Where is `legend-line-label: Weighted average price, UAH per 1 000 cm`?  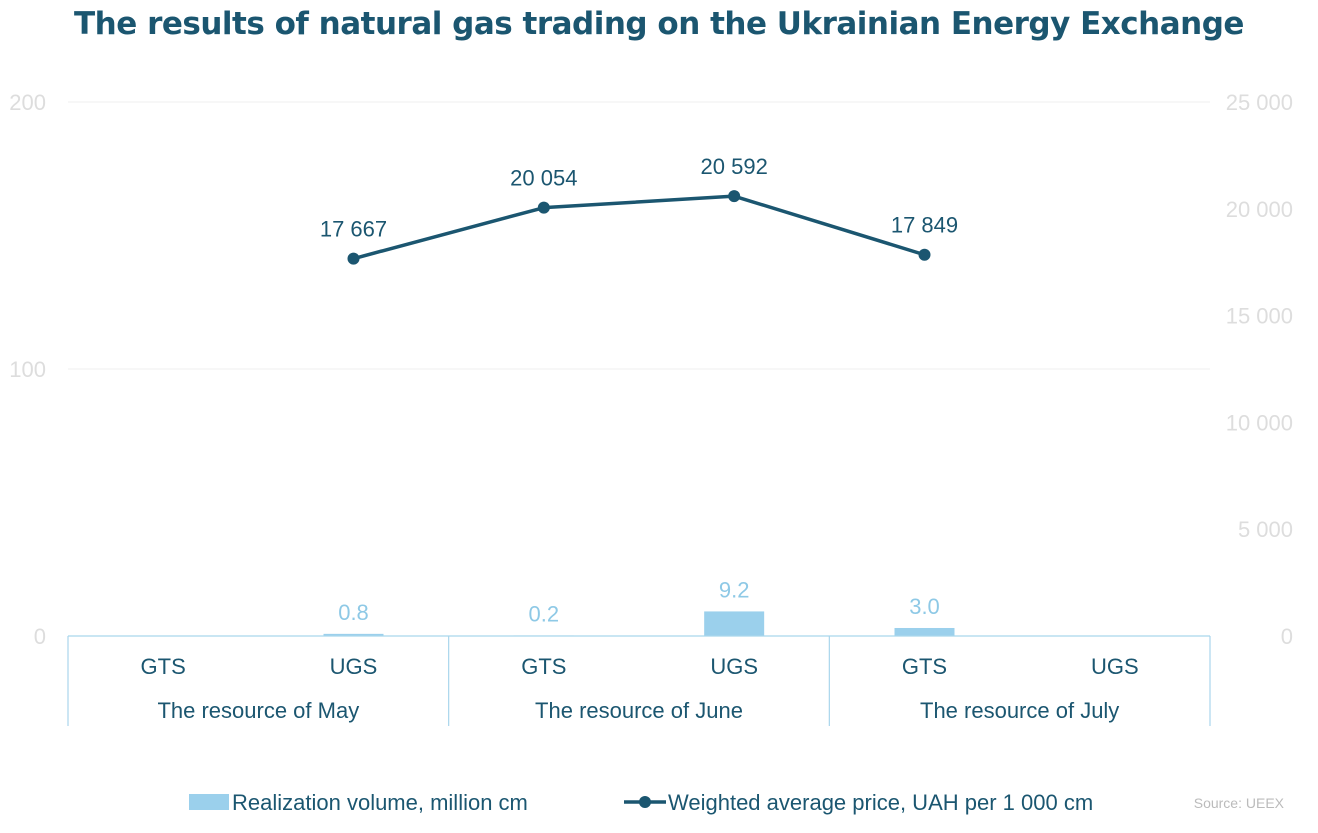
legend-line-label: Weighted average price, UAH per 1 000 cm is located at coordinates (880, 802).